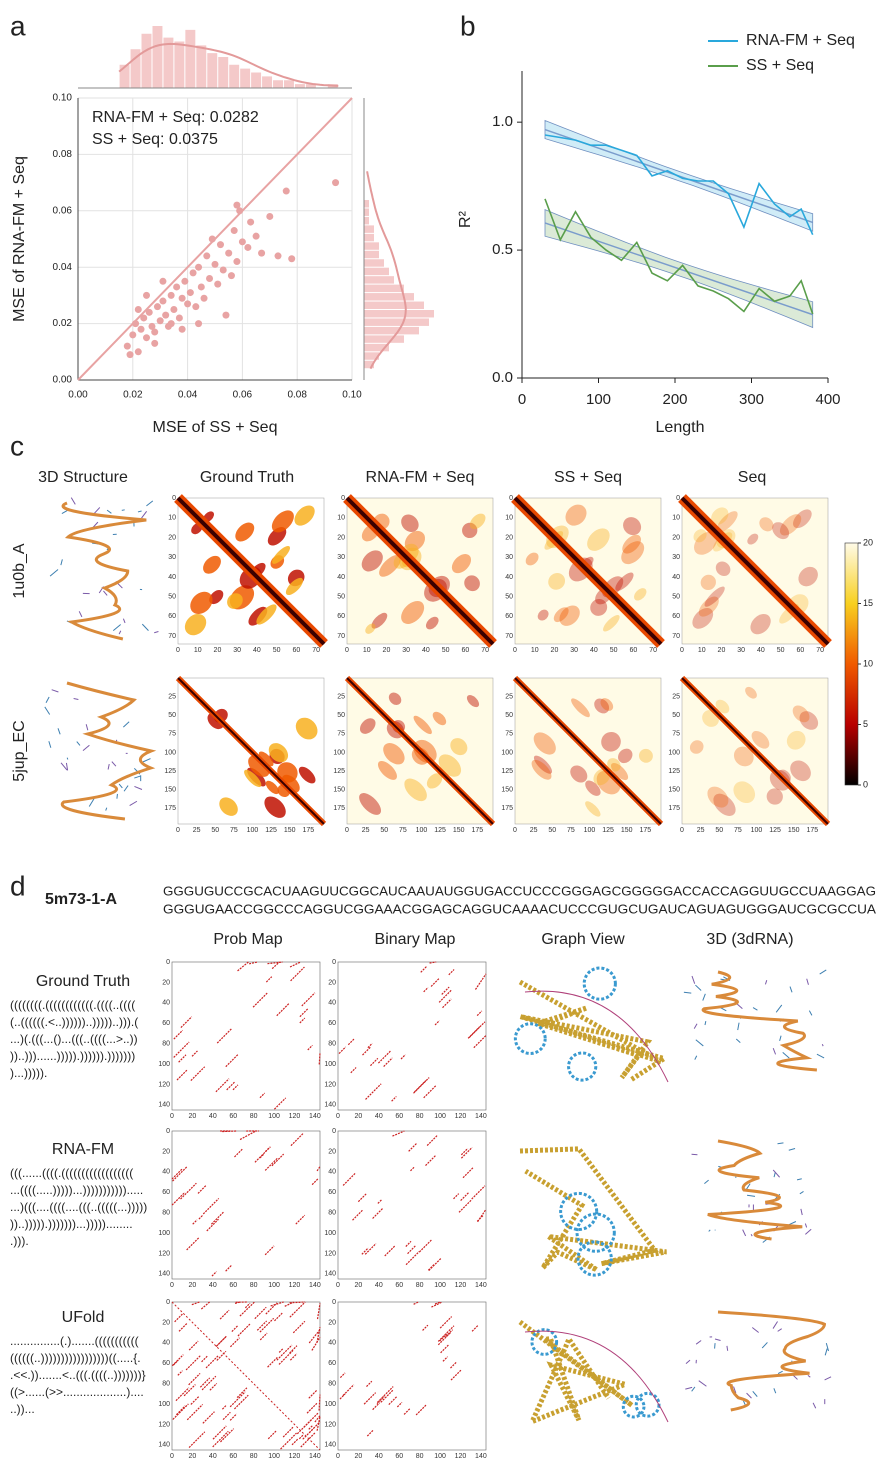  I want to click on x-tick-label: 60, so click(399, 1285).